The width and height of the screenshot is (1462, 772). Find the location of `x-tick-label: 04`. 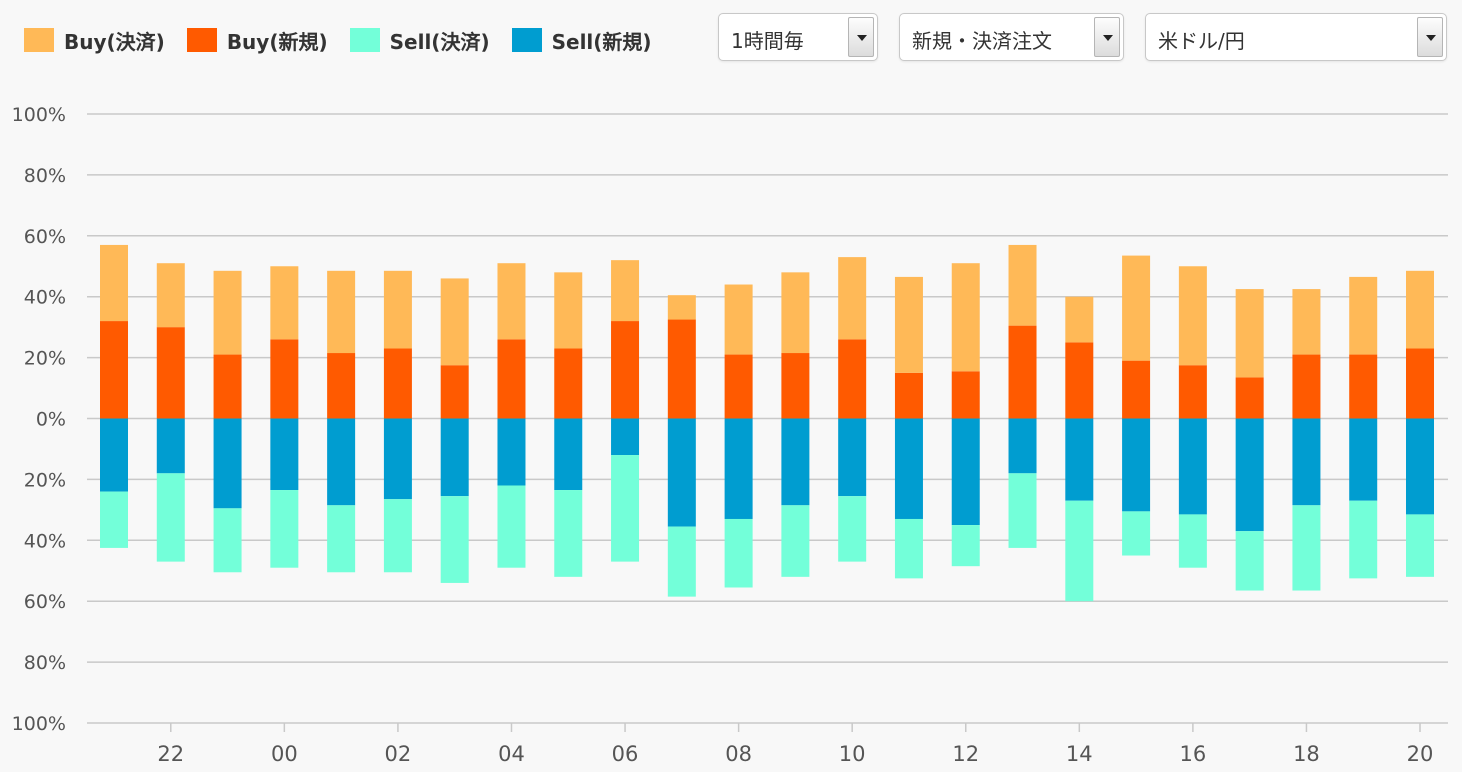

x-tick-label: 04 is located at coordinates (511, 754).